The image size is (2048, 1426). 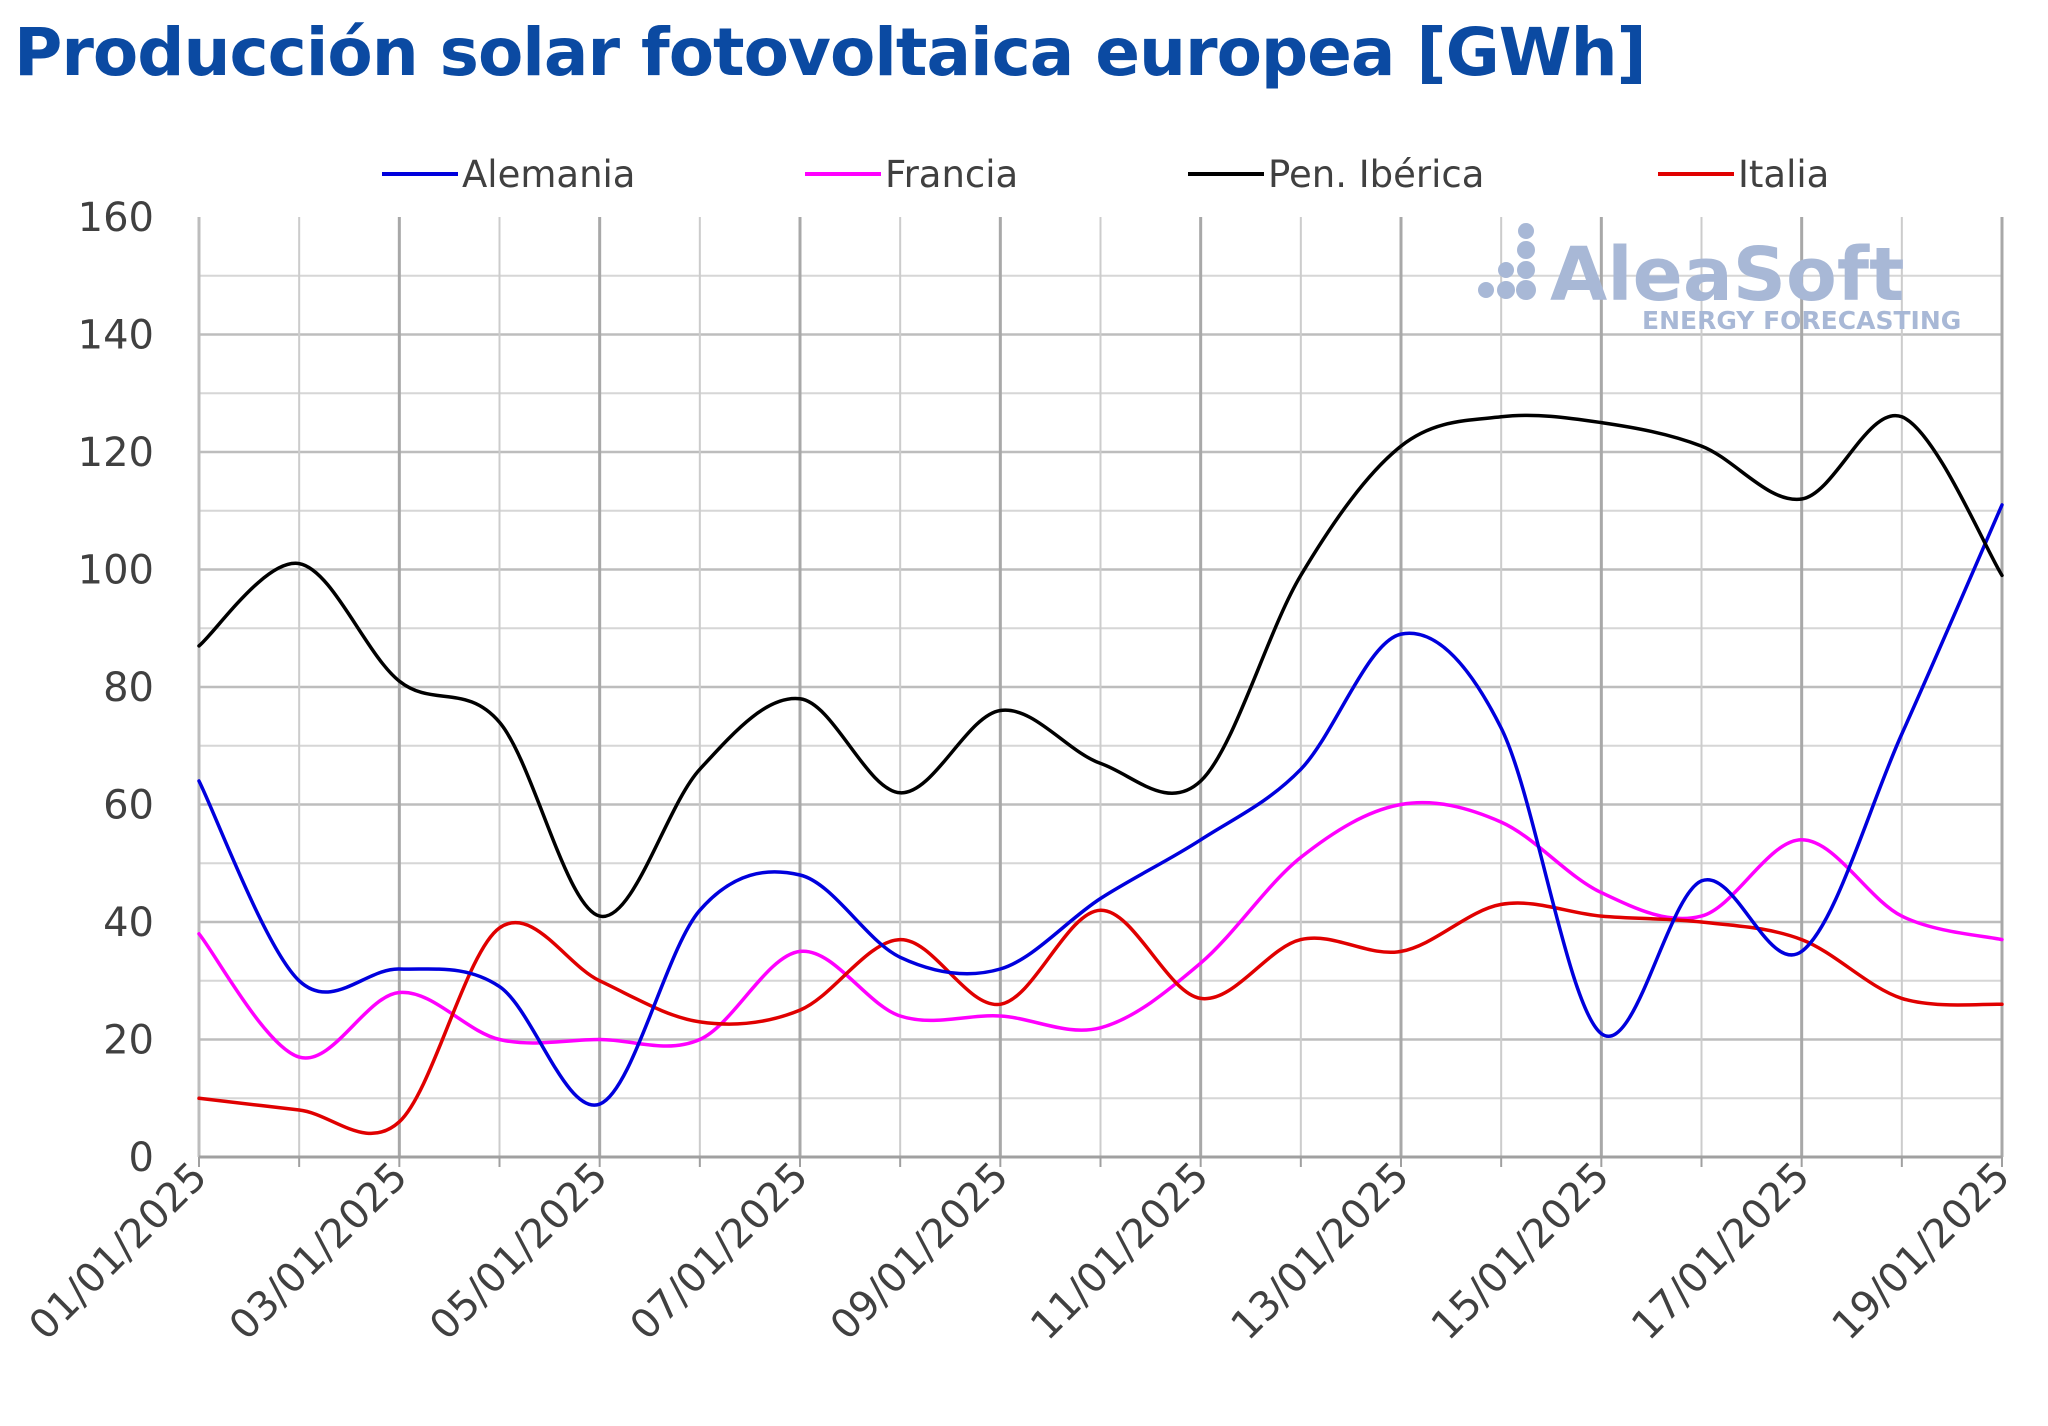 What do you see at coordinates (128, 806) in the screenshot?
I see `y-tick-label: 60` at bounding box center [128, 806].